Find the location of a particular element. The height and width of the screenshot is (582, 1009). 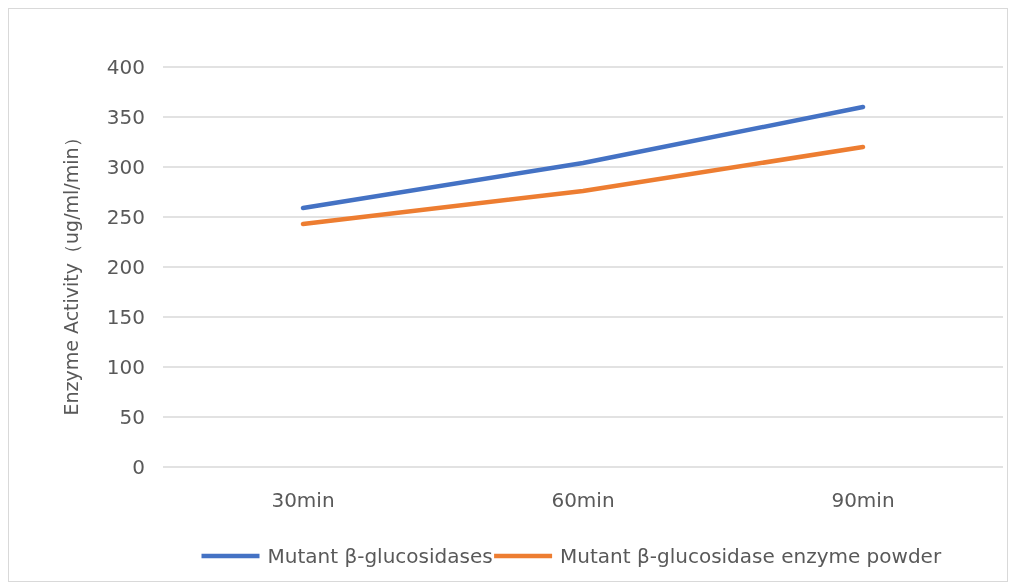

y-tick-label: 150 is located at coordinates (125, 317).